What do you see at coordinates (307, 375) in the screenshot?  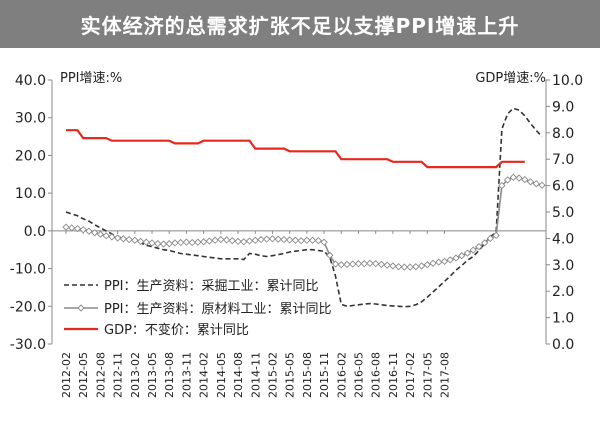 I see `x-tick-label: 2015-08` at bounding box center [307, 375].